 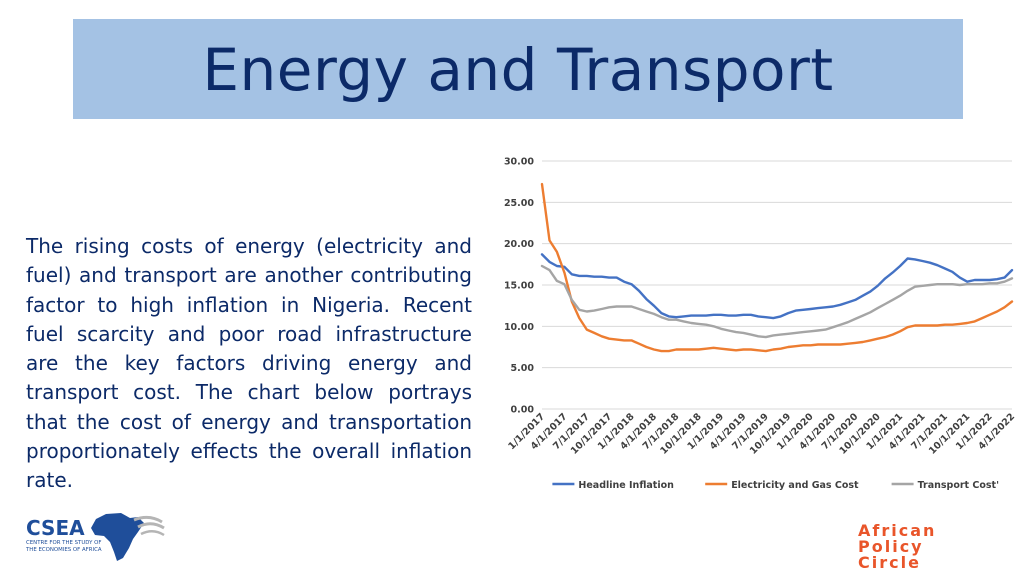 I want to click on y-tick-label: 10.00, so click(x=519, y=327).